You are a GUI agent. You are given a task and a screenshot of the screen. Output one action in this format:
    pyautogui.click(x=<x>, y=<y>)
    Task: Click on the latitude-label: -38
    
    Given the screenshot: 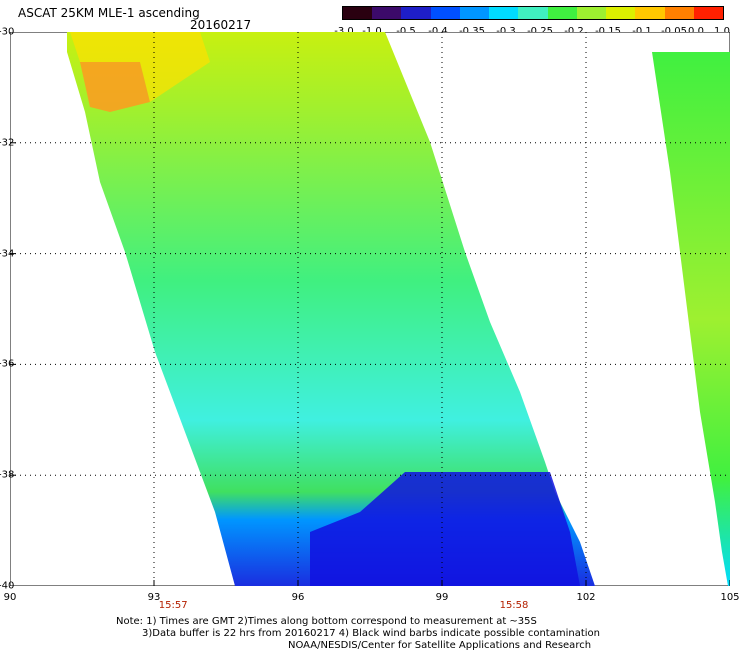 What is the action you would take?
    pyautogui.click(x=7, y=475)
    